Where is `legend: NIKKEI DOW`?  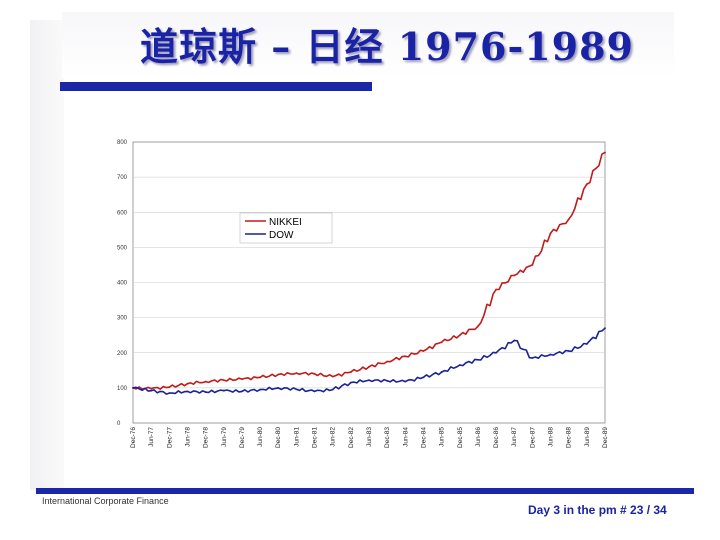 legend: NIKKEI DOW is located at coordinates (286, 228).